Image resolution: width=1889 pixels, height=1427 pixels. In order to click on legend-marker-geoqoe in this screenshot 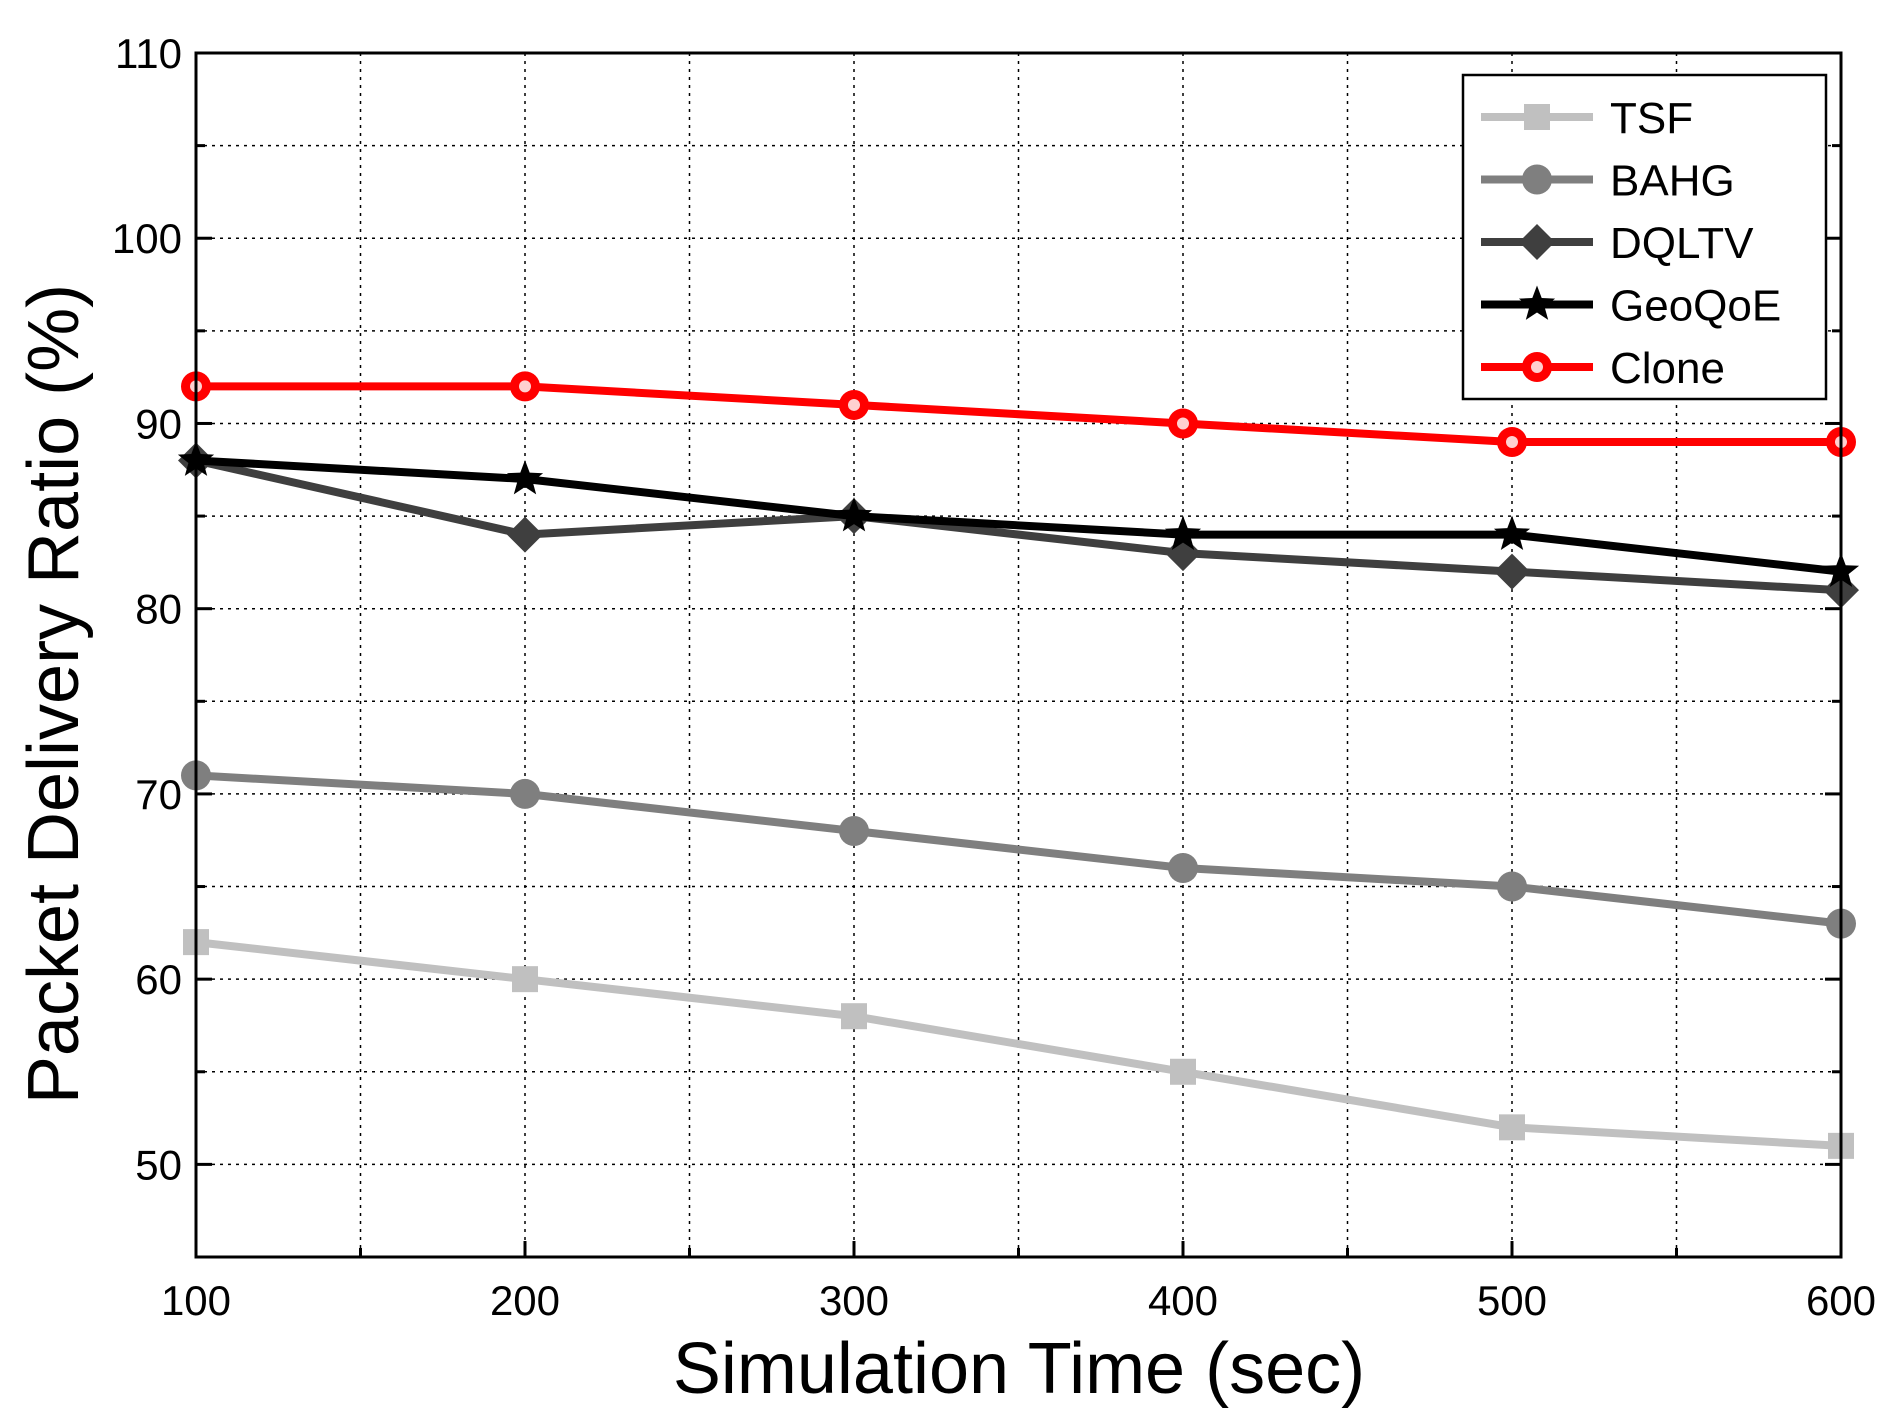, I will do `click(1537, 302)`.